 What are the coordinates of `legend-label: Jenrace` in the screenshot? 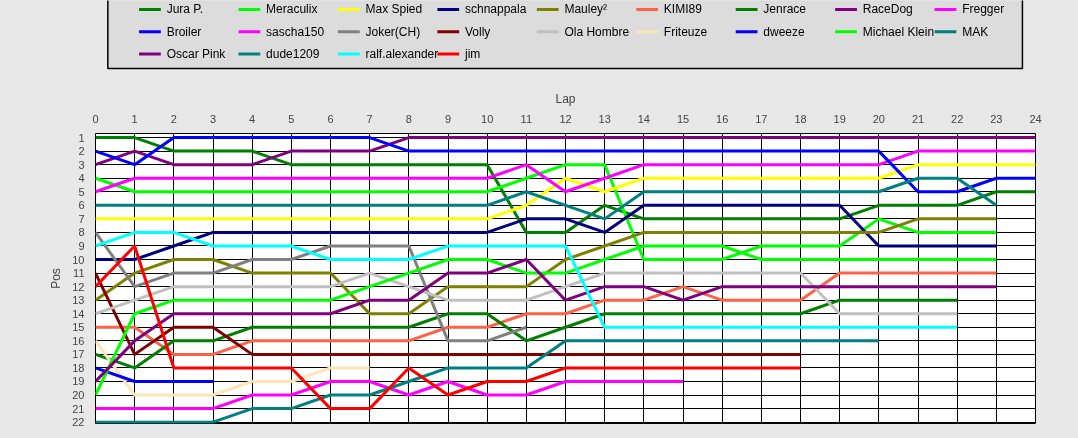 It's located at (785, 9).